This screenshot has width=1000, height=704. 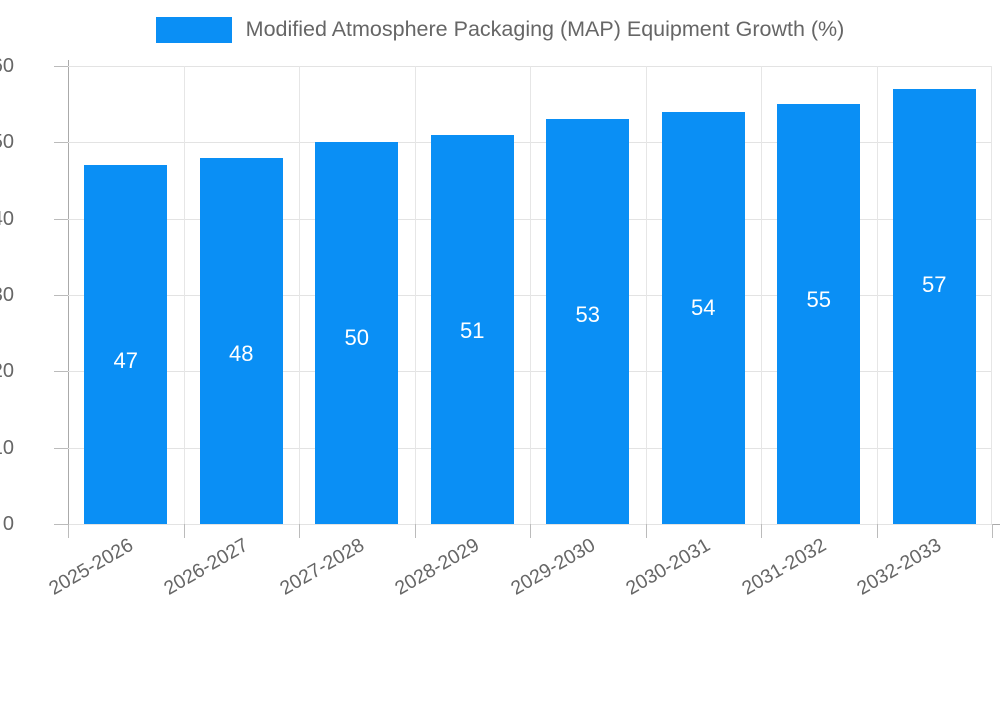 I want to click on bar-value-label: 50, so click(x=356, y=338).